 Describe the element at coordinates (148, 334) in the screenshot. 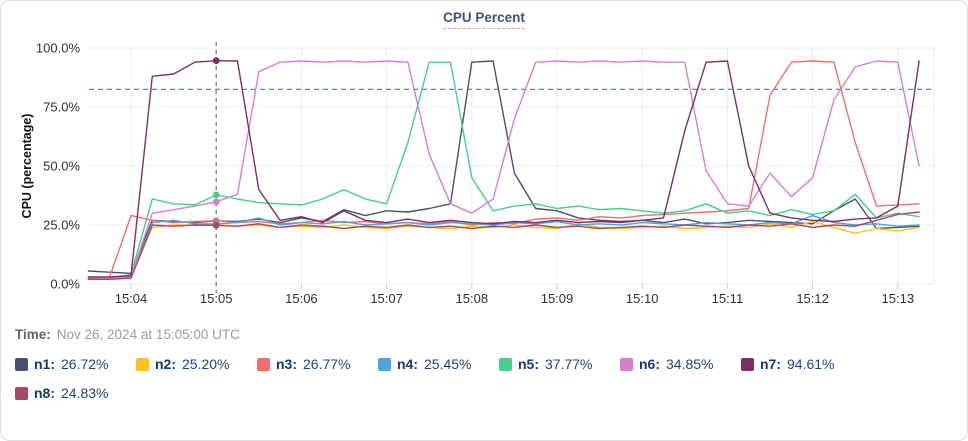

I see `time-value: Nov 26, 2024 at 15:05:00 UTC` at that location.